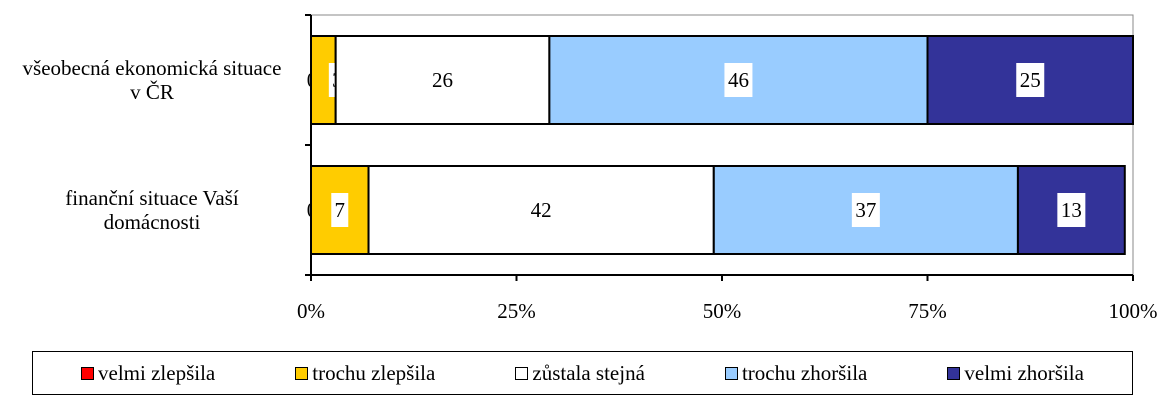 This screenshot has height=395, width=1159. I want to click on data-label: 26, so click(442, 80).